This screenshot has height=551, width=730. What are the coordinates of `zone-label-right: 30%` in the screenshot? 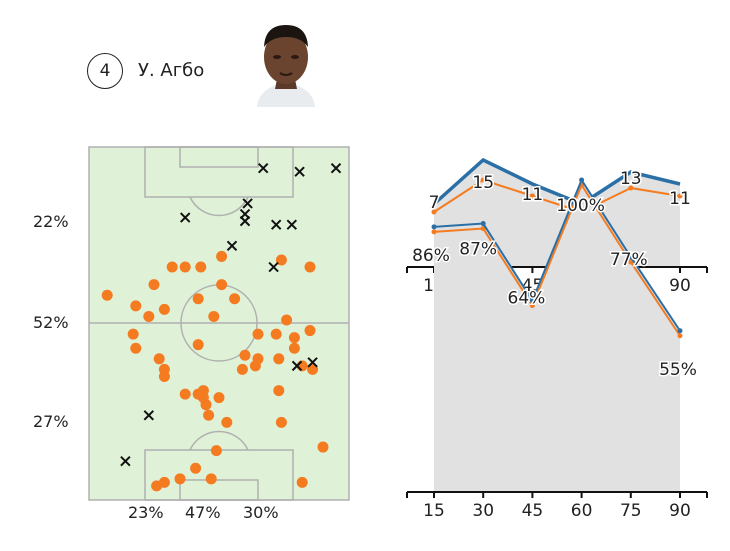 It's located at (261, 512).